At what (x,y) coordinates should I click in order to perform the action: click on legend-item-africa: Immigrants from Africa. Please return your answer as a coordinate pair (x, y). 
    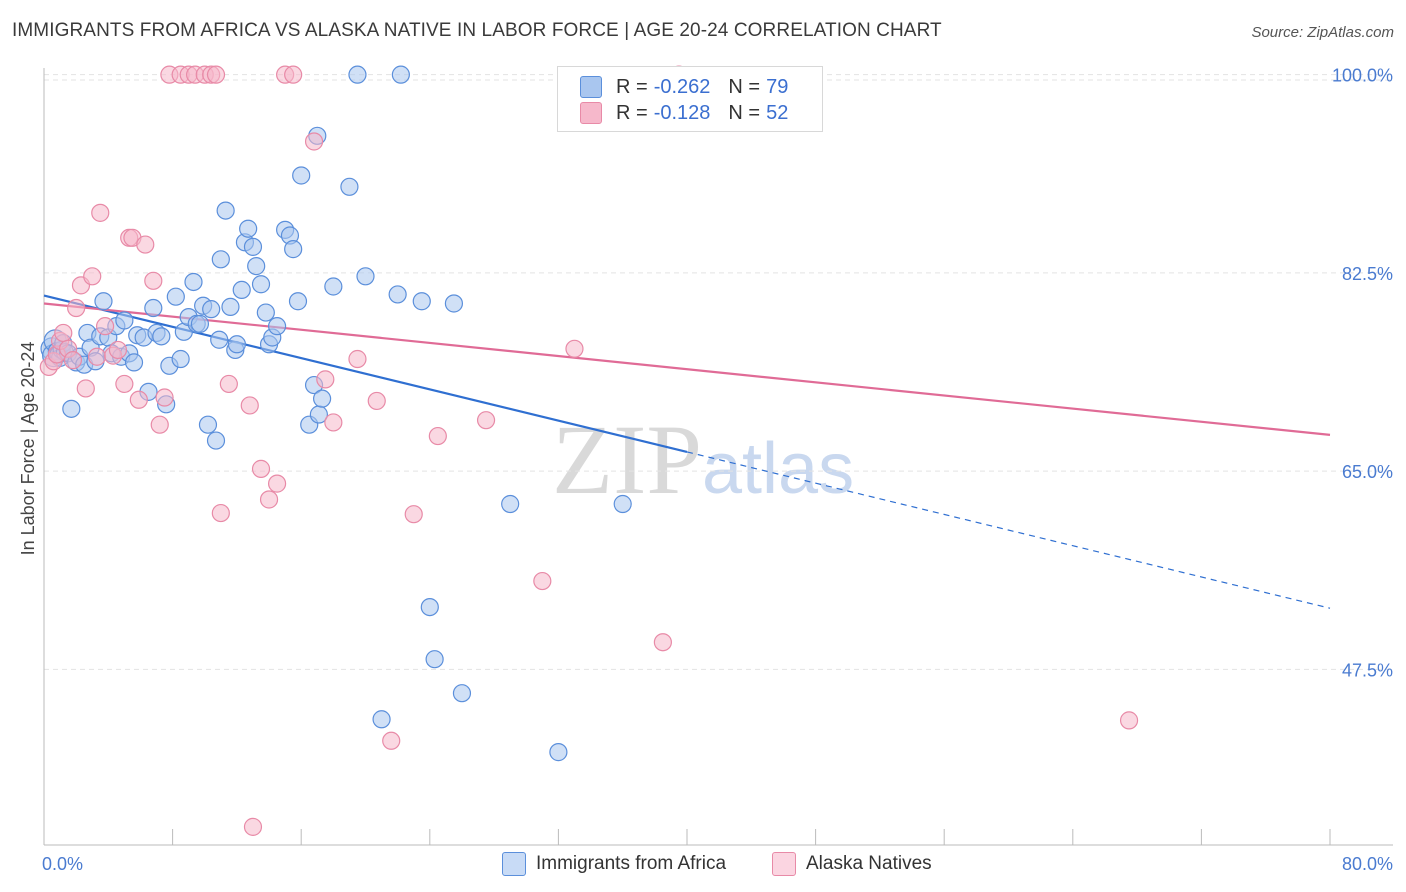
    Looking at the image, I should click on (614, 864).